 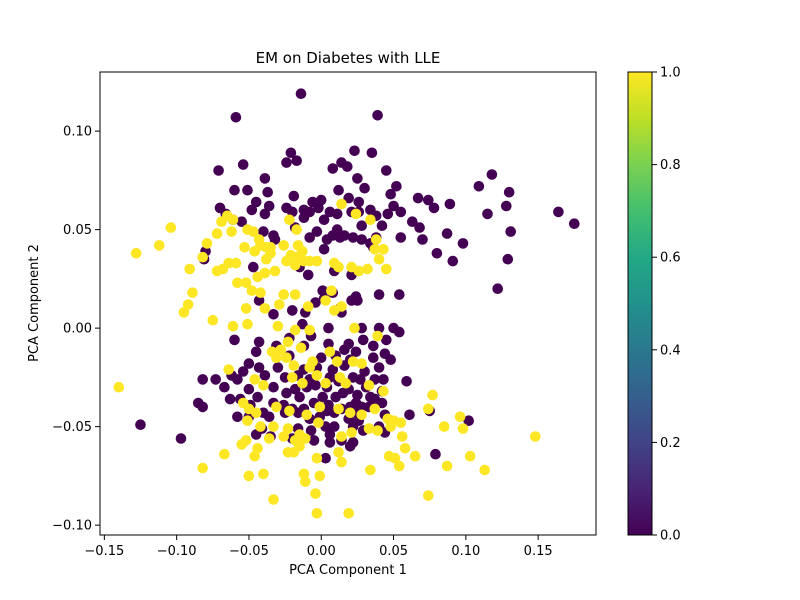 What do you see at coordinates (77, 132) in the screenshot?
I see `y-tick-label: 0.10` at bounding box center [77, 132].